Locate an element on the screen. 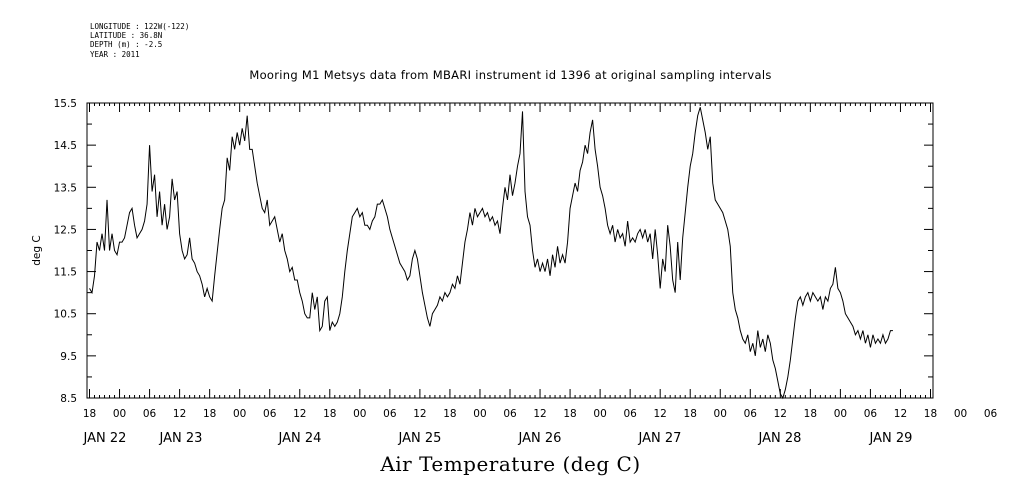 The width and height of the screenshot is (1009, 504). depth-label: DEPTH (m) : -2.5 is located at coordinates (126, 45).